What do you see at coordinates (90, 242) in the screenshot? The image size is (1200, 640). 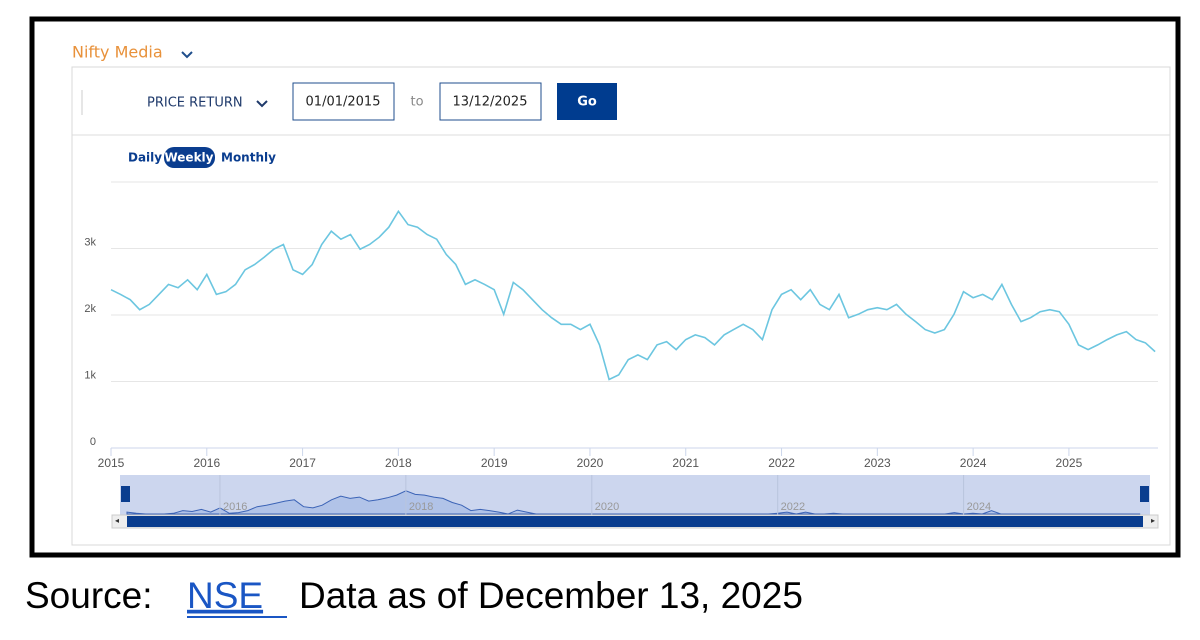 I see `y-tick-label: 3k` at bounding box center [90, 242].